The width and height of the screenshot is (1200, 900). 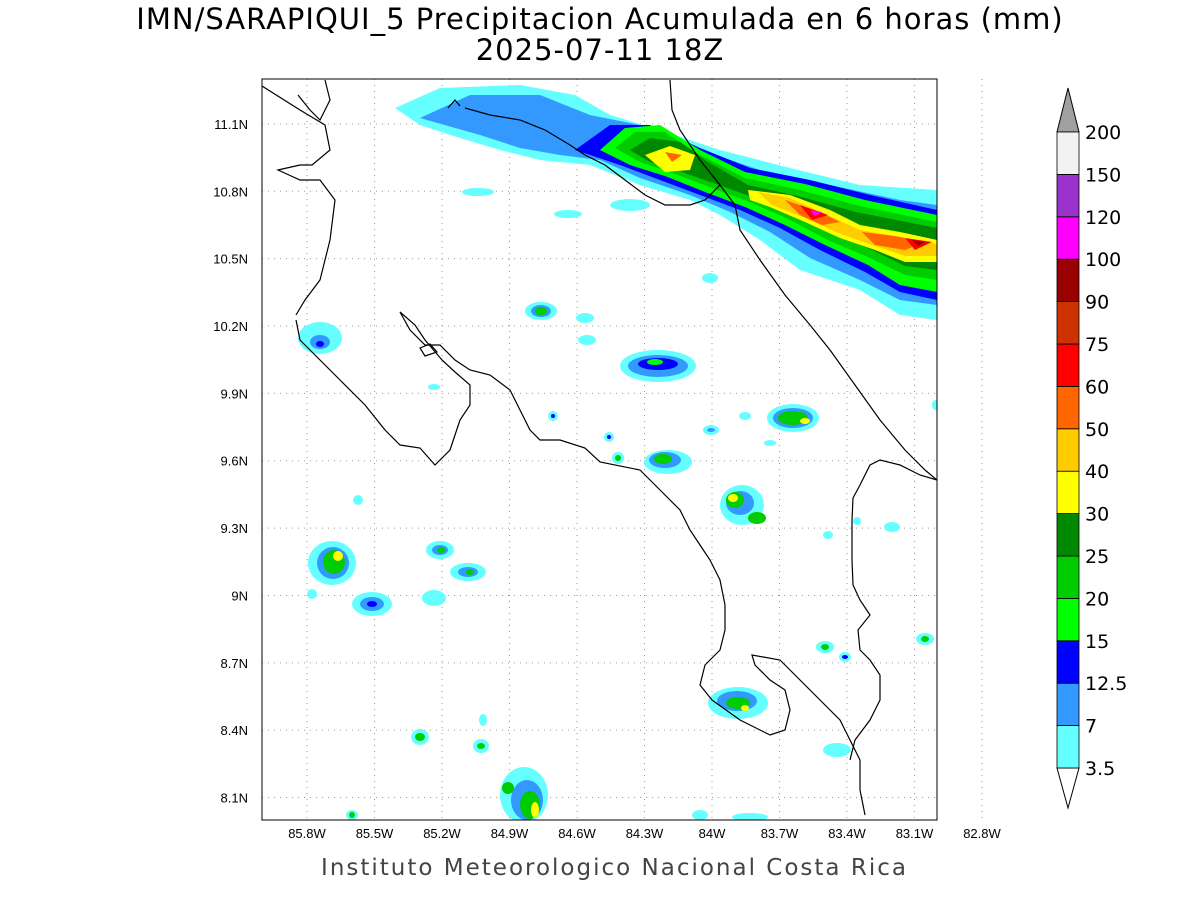 What do you see at coordinates (1068, 110) in the screenshot?
I see `colorbar-max-arrow` at bounding box center [1068, 110].